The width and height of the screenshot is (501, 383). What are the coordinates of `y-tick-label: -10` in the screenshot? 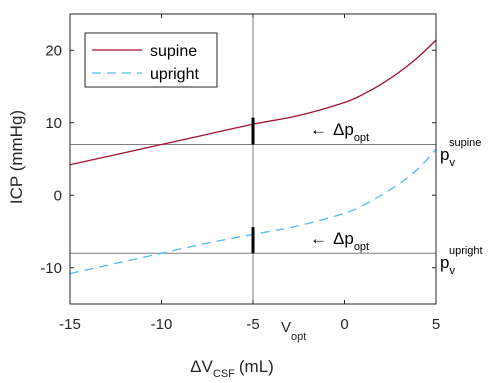 It's located at (51, 268).